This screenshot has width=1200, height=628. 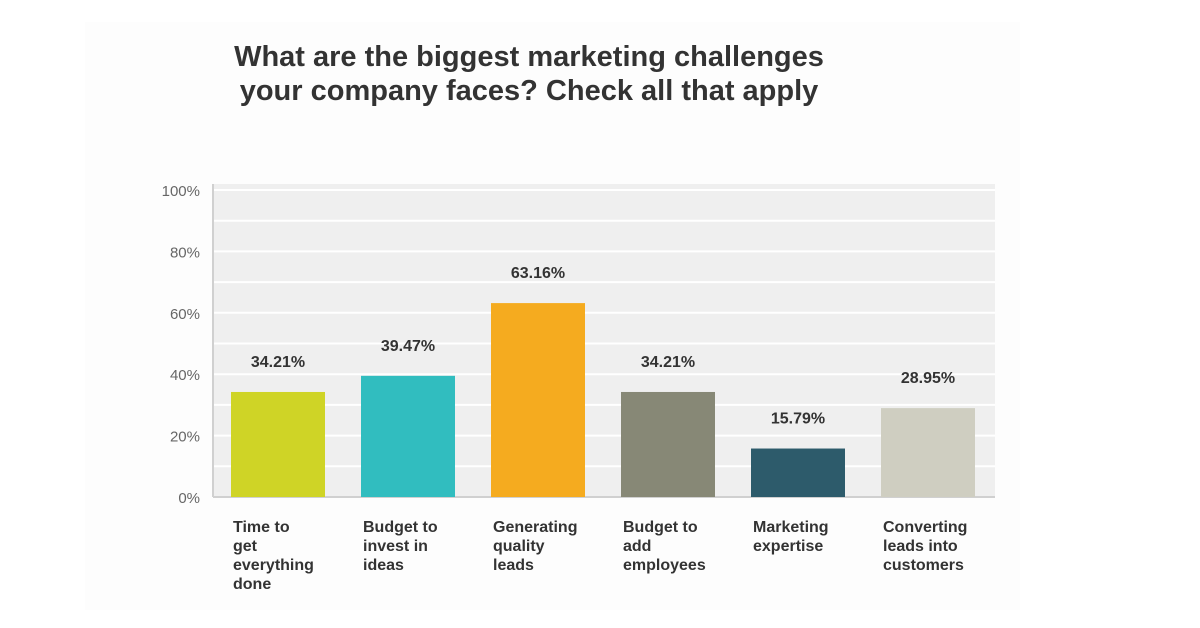 I want to click on x-tick-label-line: everything, so click(x=273, y=565).